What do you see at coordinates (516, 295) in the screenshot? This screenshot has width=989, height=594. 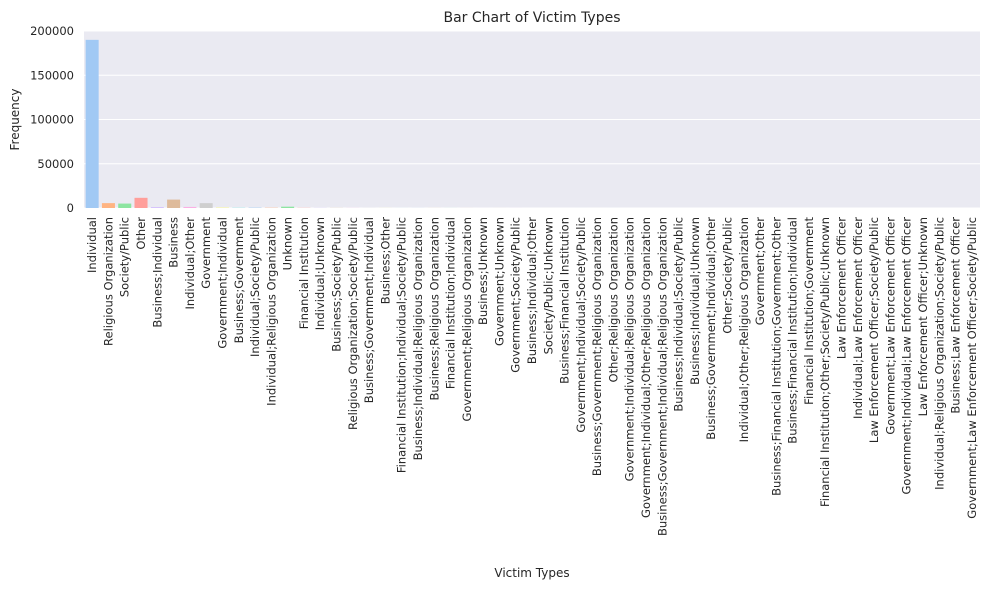 I see `x-tick-label: Government;Society/Public` at bounding box center [516, 295].